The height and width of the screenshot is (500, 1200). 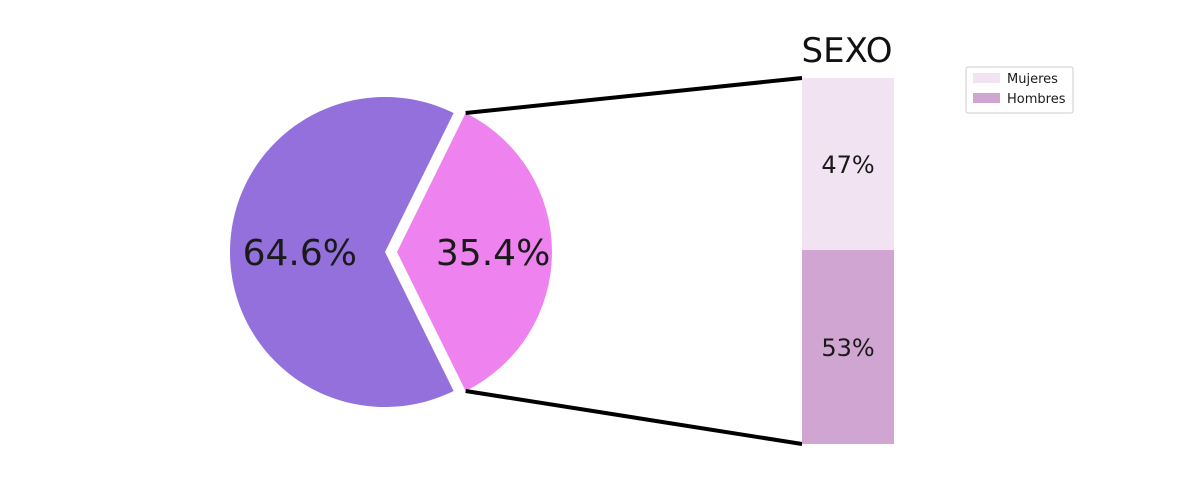 I want to click on bar-segment-label: 47%, so click(x=847, y=165).